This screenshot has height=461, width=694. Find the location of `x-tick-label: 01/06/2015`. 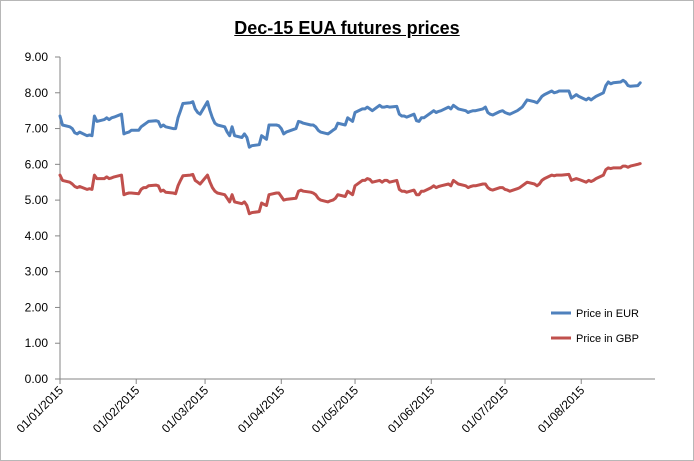

x-tick-label: 01/06/2015 is located at coordinates (411, 409).